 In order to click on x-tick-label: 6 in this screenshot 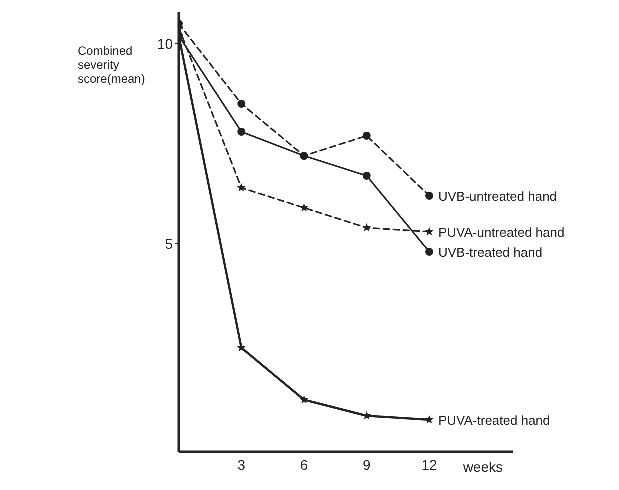, I will do `click(304, 464)`.